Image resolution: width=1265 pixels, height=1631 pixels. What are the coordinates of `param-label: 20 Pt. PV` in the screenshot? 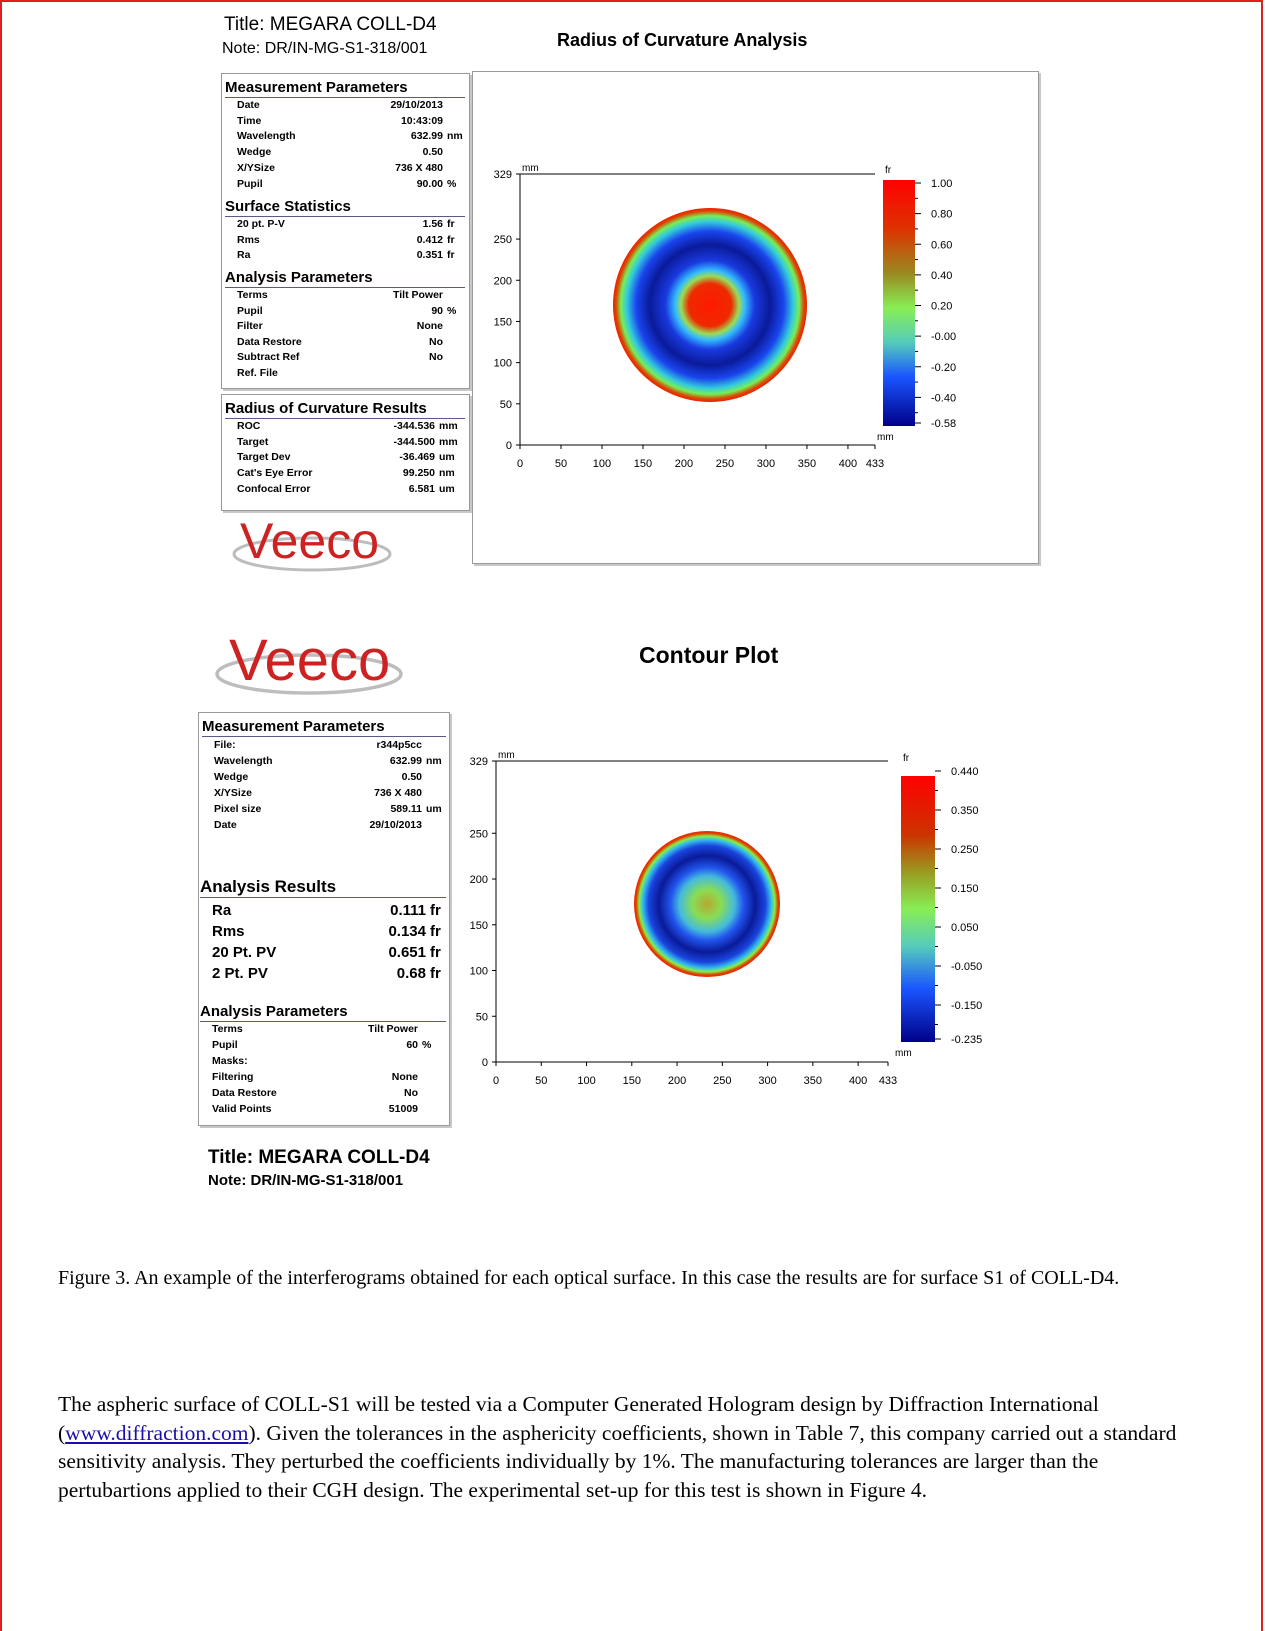 It's located at (244, 952).